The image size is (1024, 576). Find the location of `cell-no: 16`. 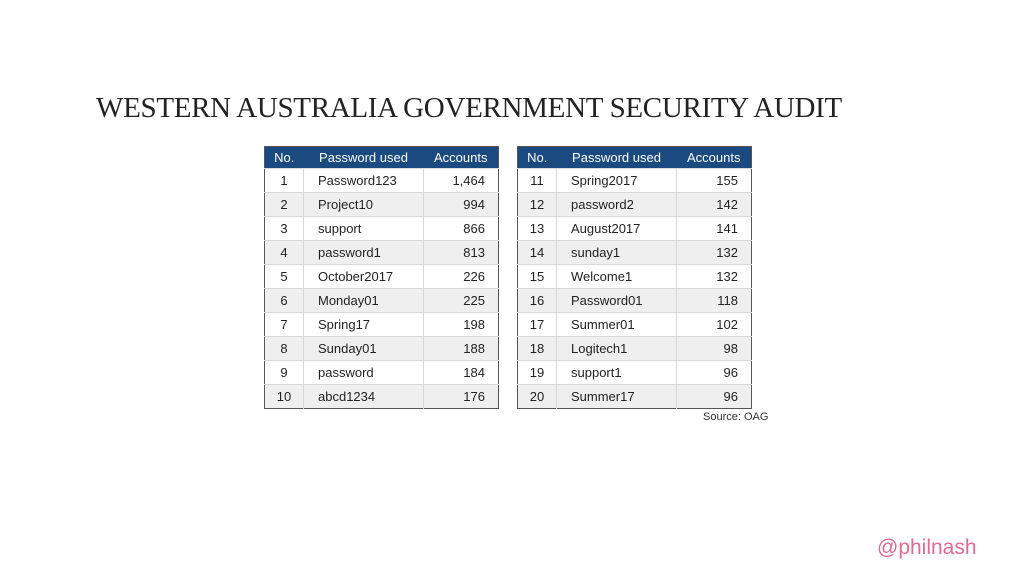

cell-no: 16 is located at coordinates (537, 300).